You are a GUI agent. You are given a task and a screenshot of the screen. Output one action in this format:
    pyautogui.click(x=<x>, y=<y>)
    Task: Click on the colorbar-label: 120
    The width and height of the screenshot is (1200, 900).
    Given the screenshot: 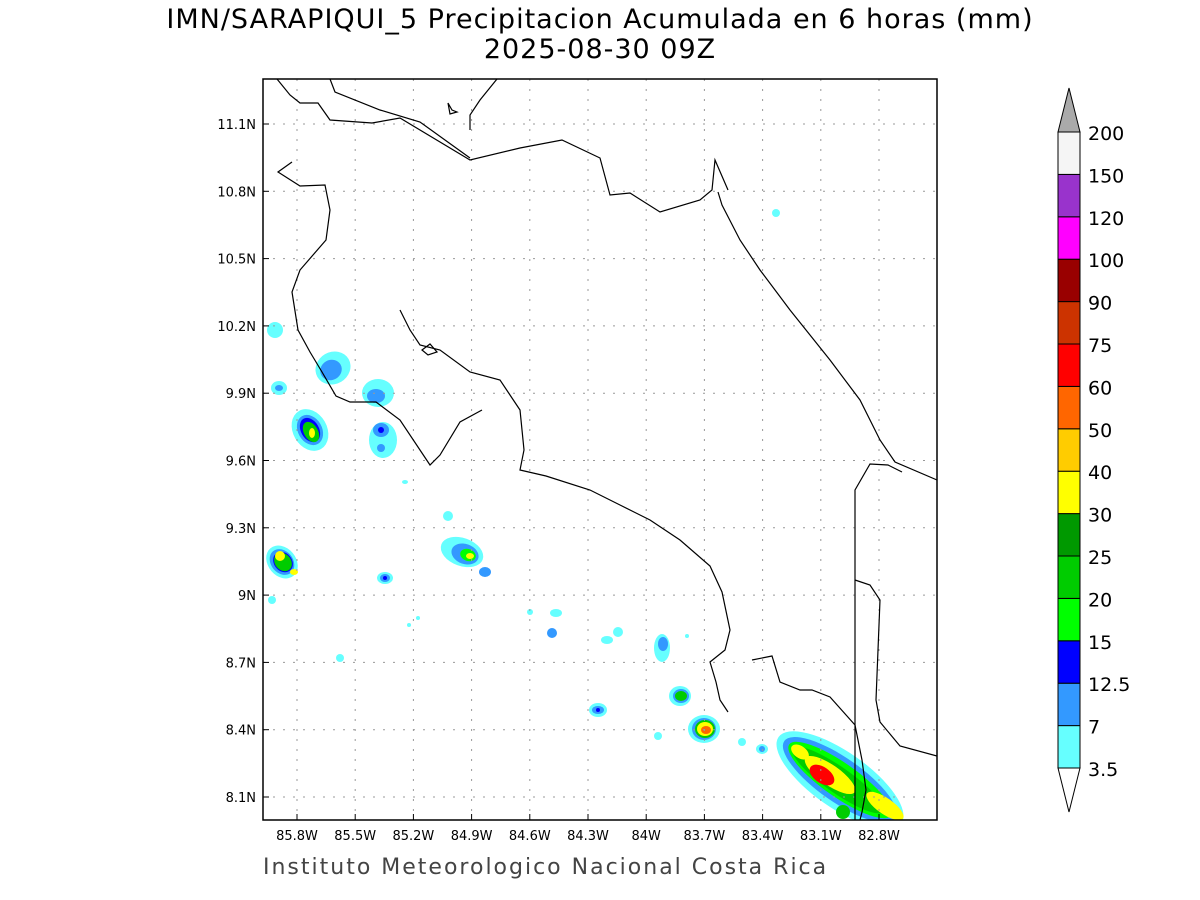 What is the action you would take?
    pyautogui.click(x=1106, y=219)
    